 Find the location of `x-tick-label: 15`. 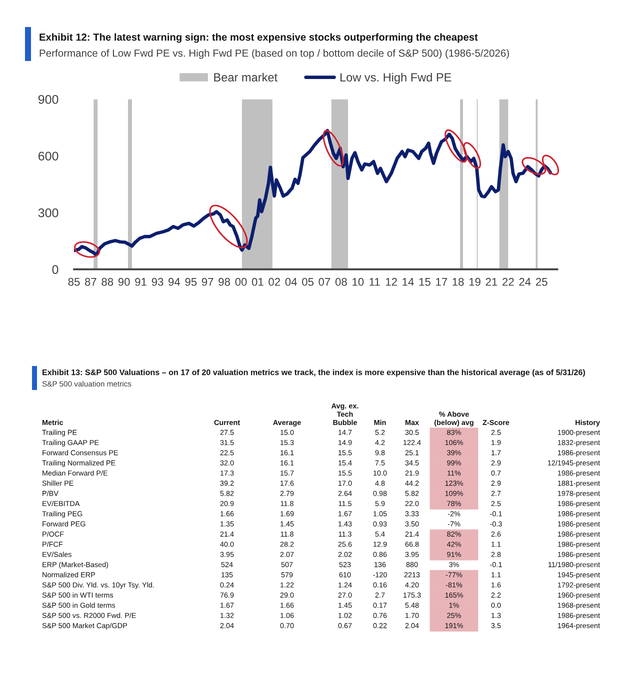

x-tick-label: 15 is located at coordinates (424, 282).